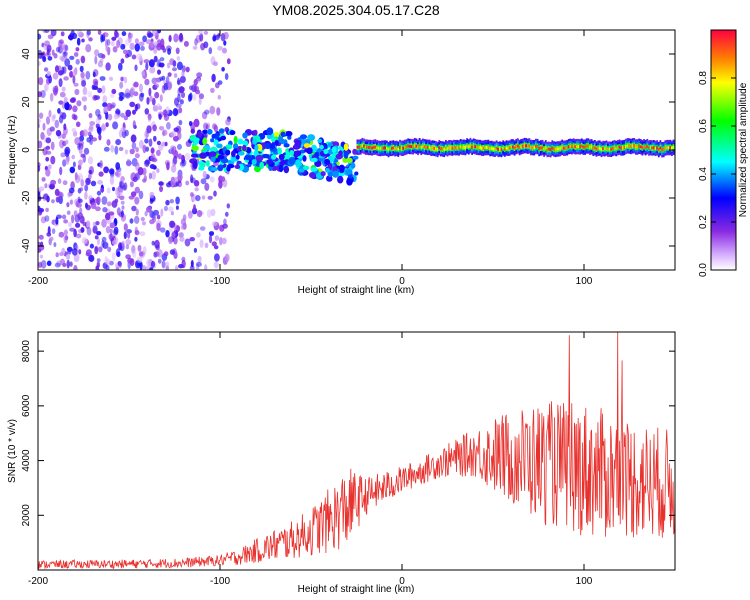 The width and height of the screenshot is (750, 600). What do you see at coordinates (26, 245) in the screenshot?
I see `y-tick-label: -40` at bounding box center [26, 245].